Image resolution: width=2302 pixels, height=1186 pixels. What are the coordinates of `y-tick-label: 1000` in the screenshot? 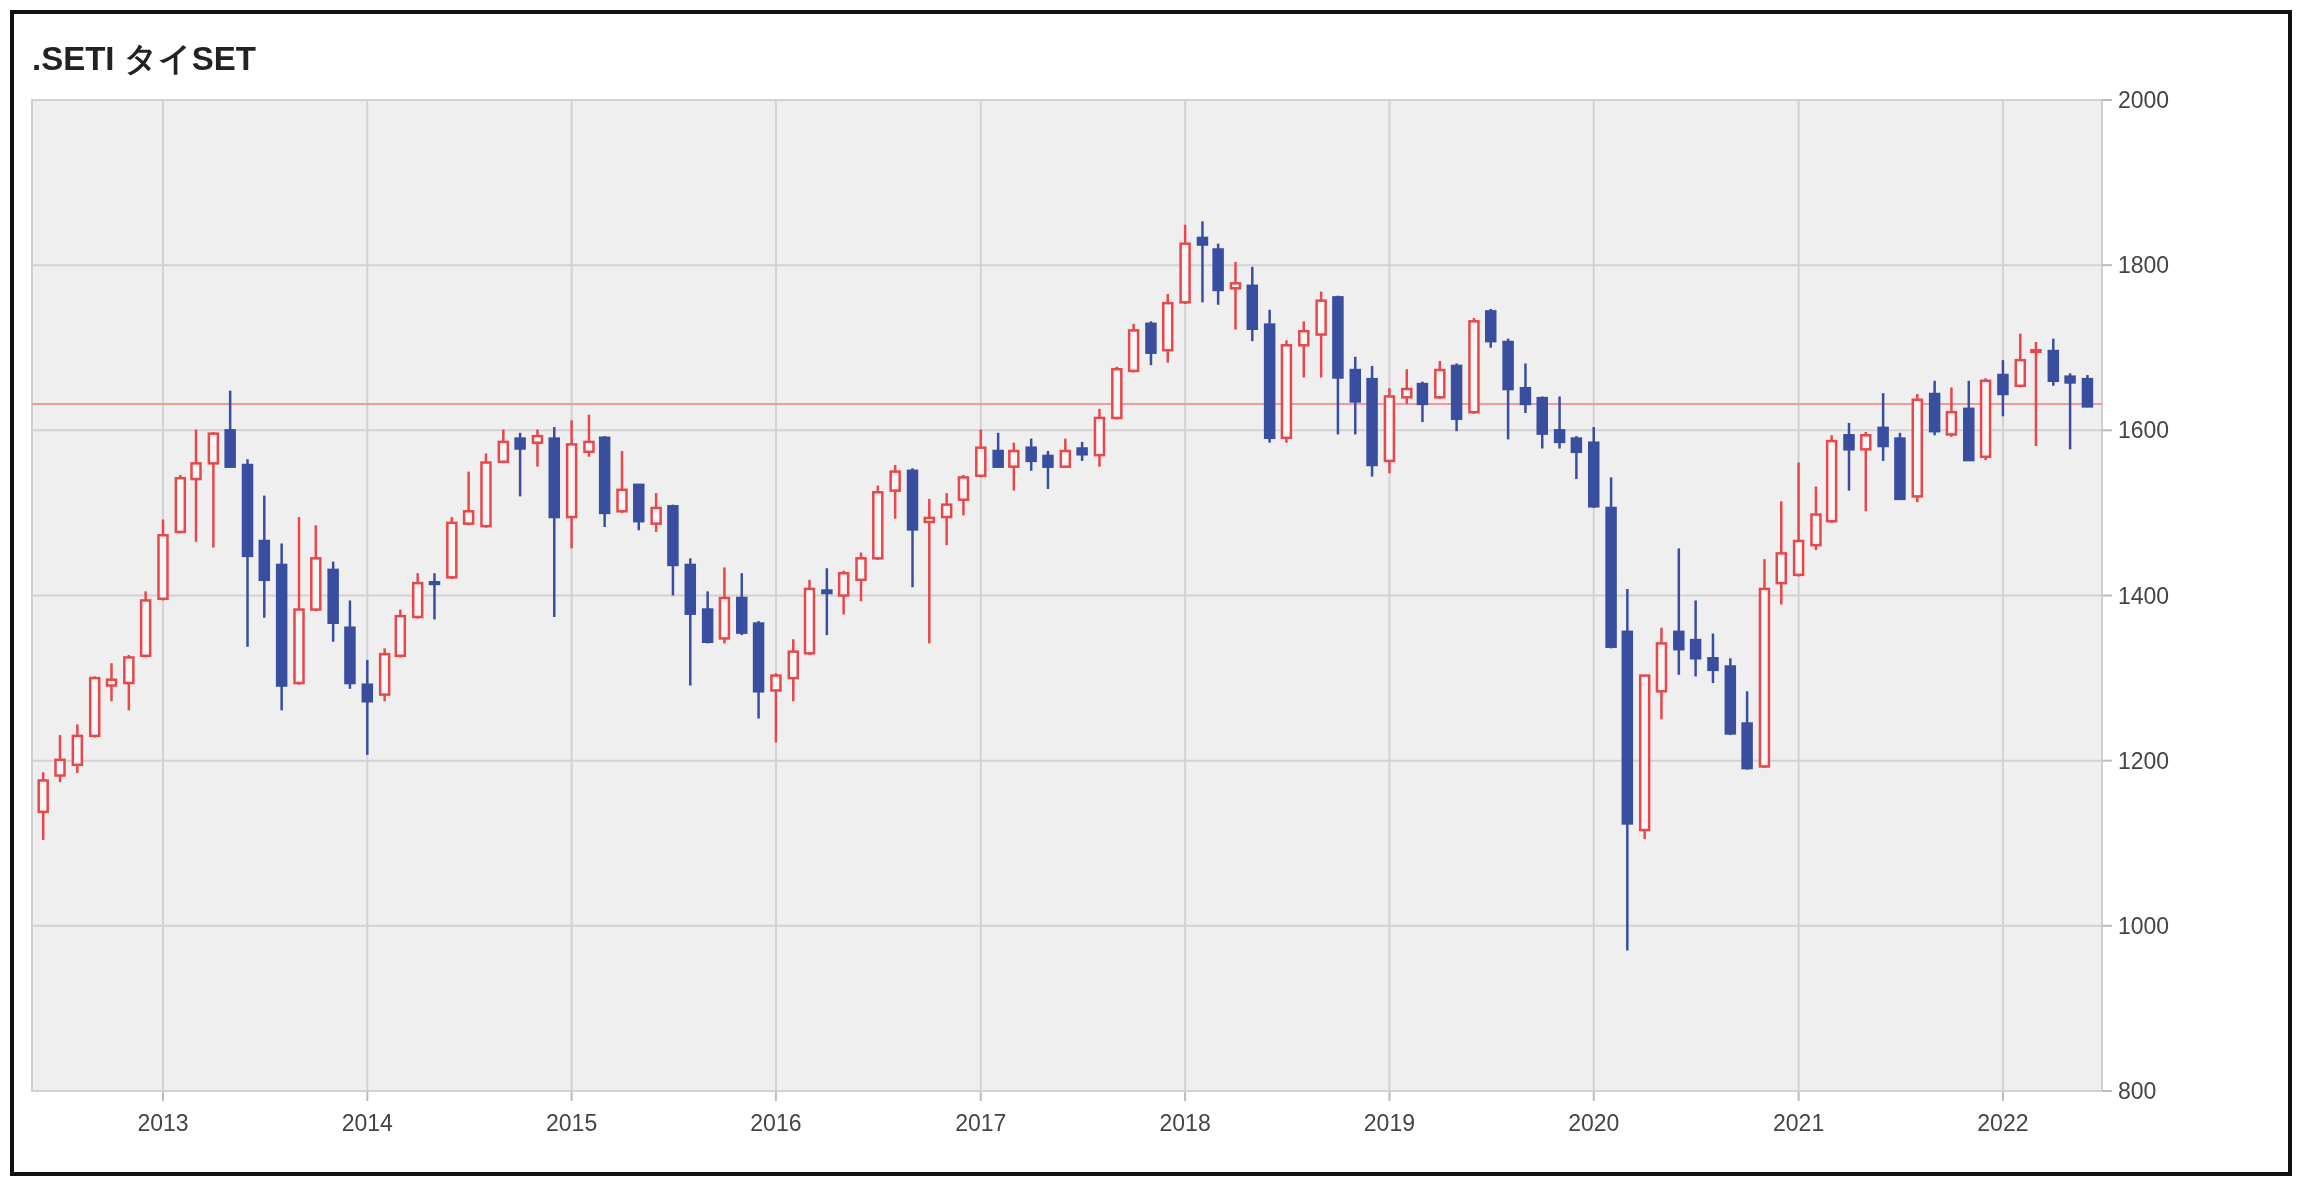 It's located at (2144, 925).